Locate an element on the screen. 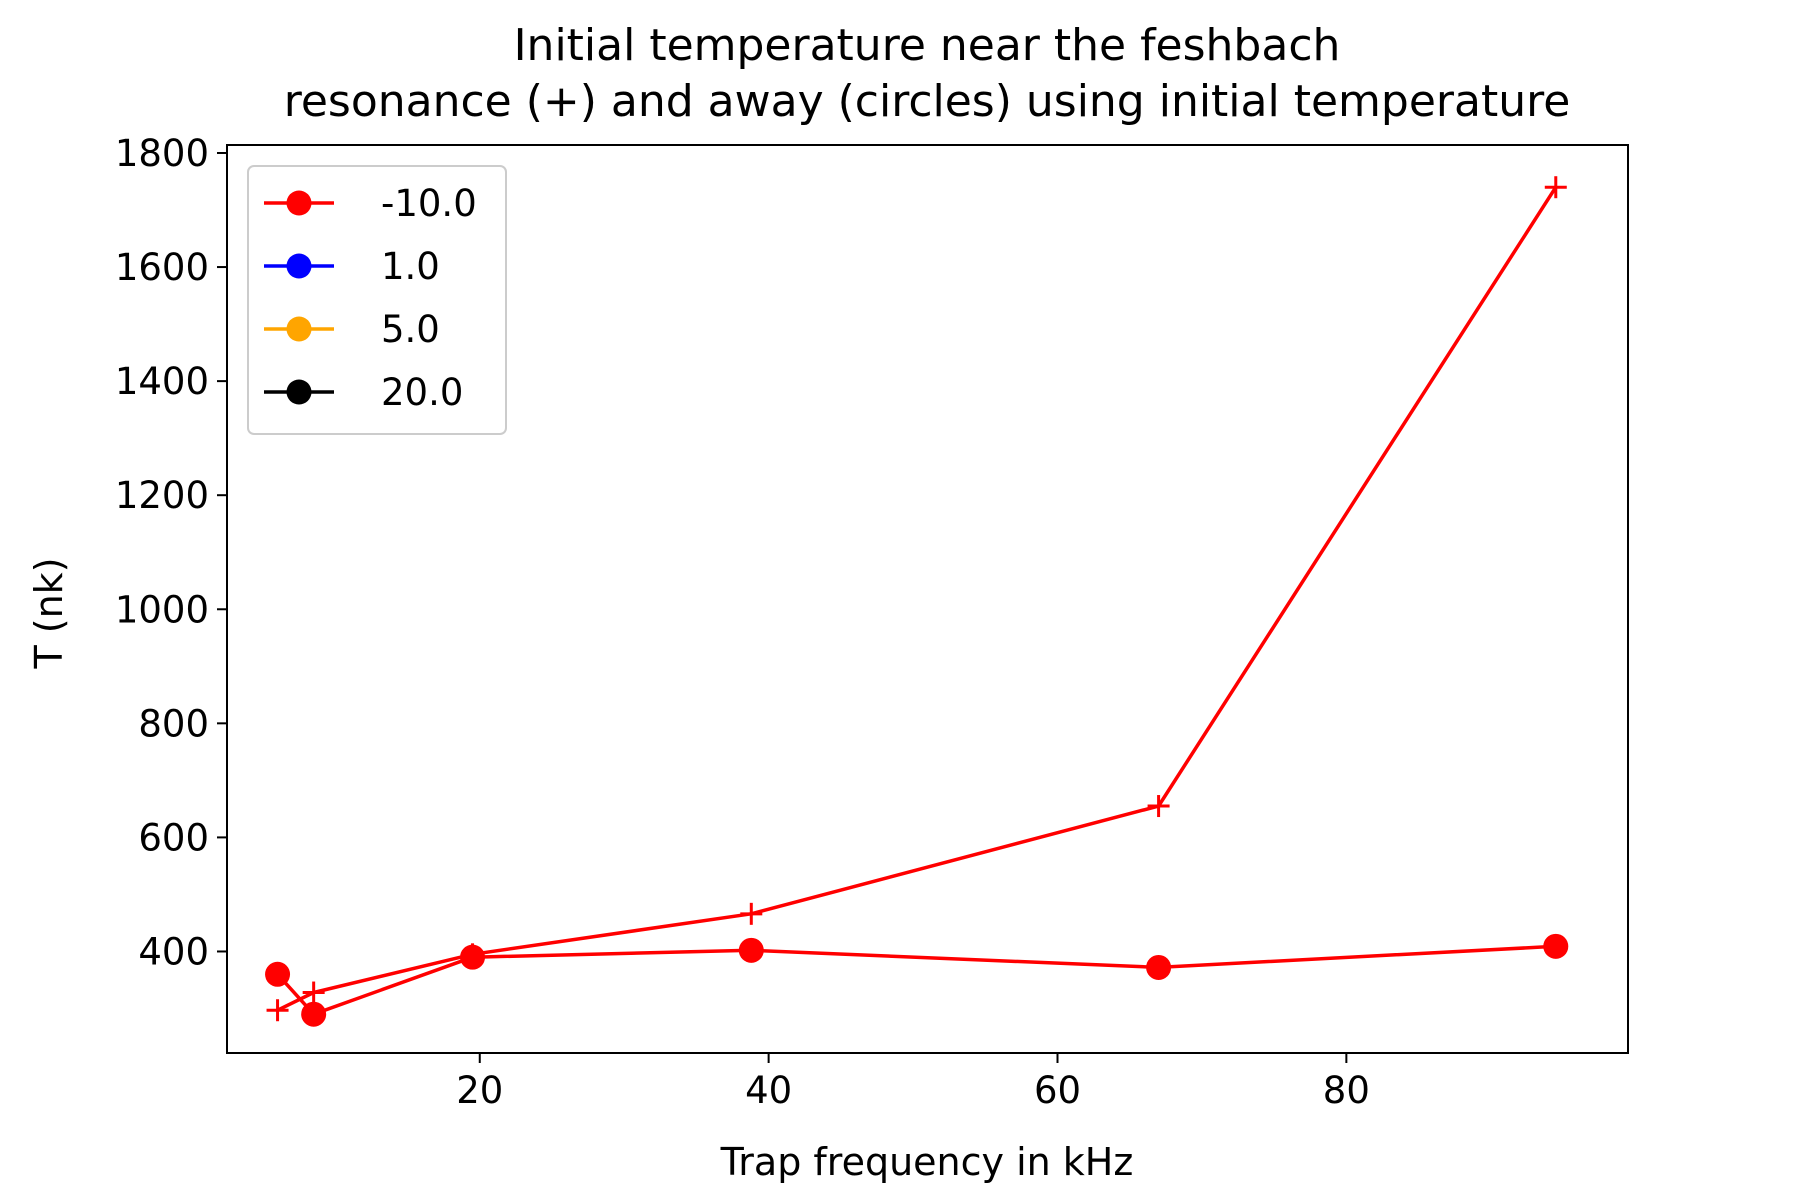 The height and width of the screenshot is (1204, 1800). legend-box is located at coordinates (377, 300).